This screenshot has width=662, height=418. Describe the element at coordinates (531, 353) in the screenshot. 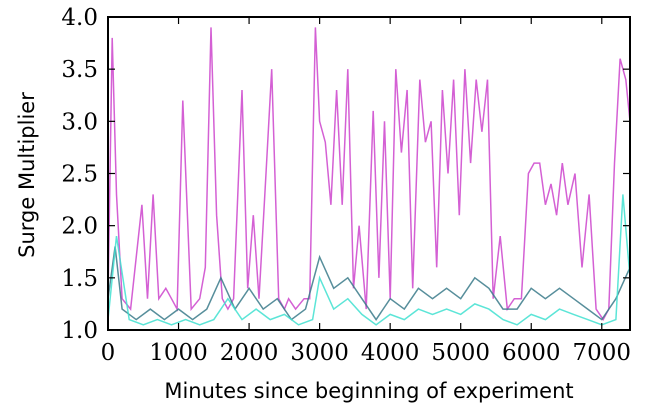

I see `x-tick-label: 6000` at that location.